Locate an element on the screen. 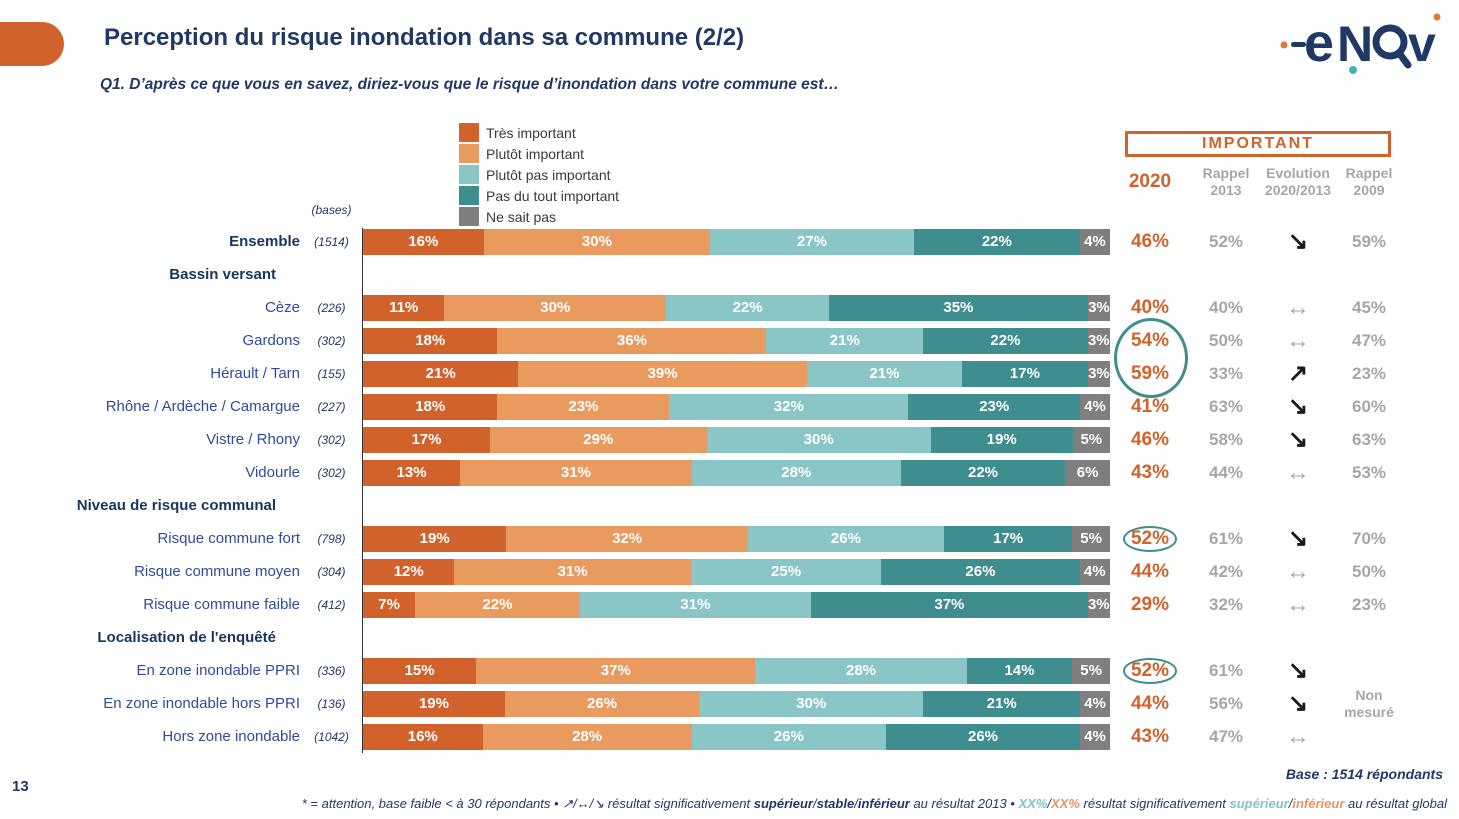 This screenshot has height=819, width=1459. bar-segment: 37% is located at coordinates (949, 604).